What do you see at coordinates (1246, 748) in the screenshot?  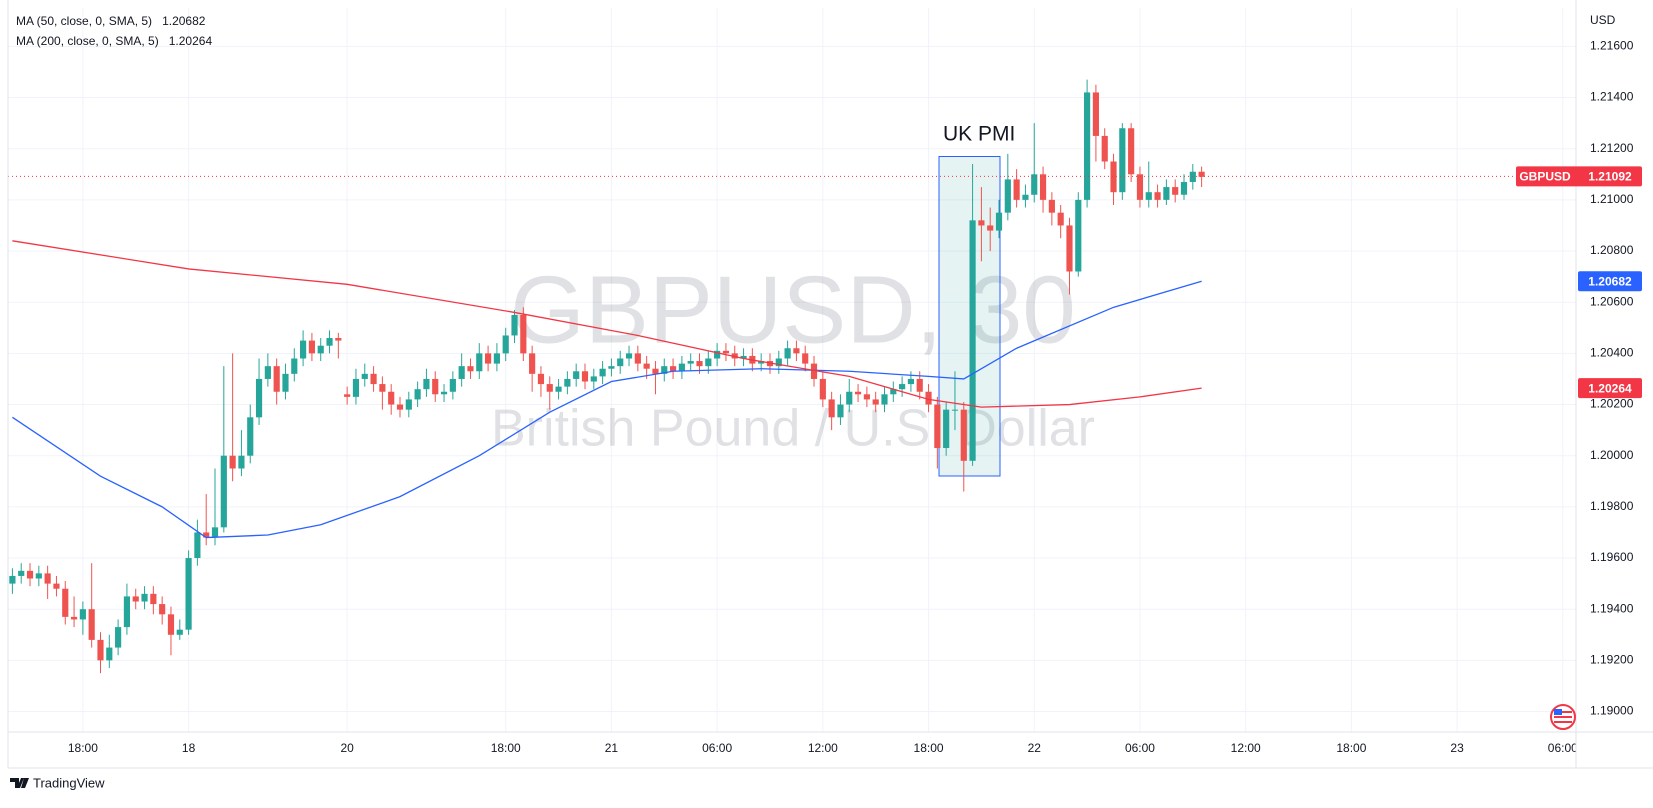 I see `x-tick-label: 12:00` at bounding box center [1246, 748].